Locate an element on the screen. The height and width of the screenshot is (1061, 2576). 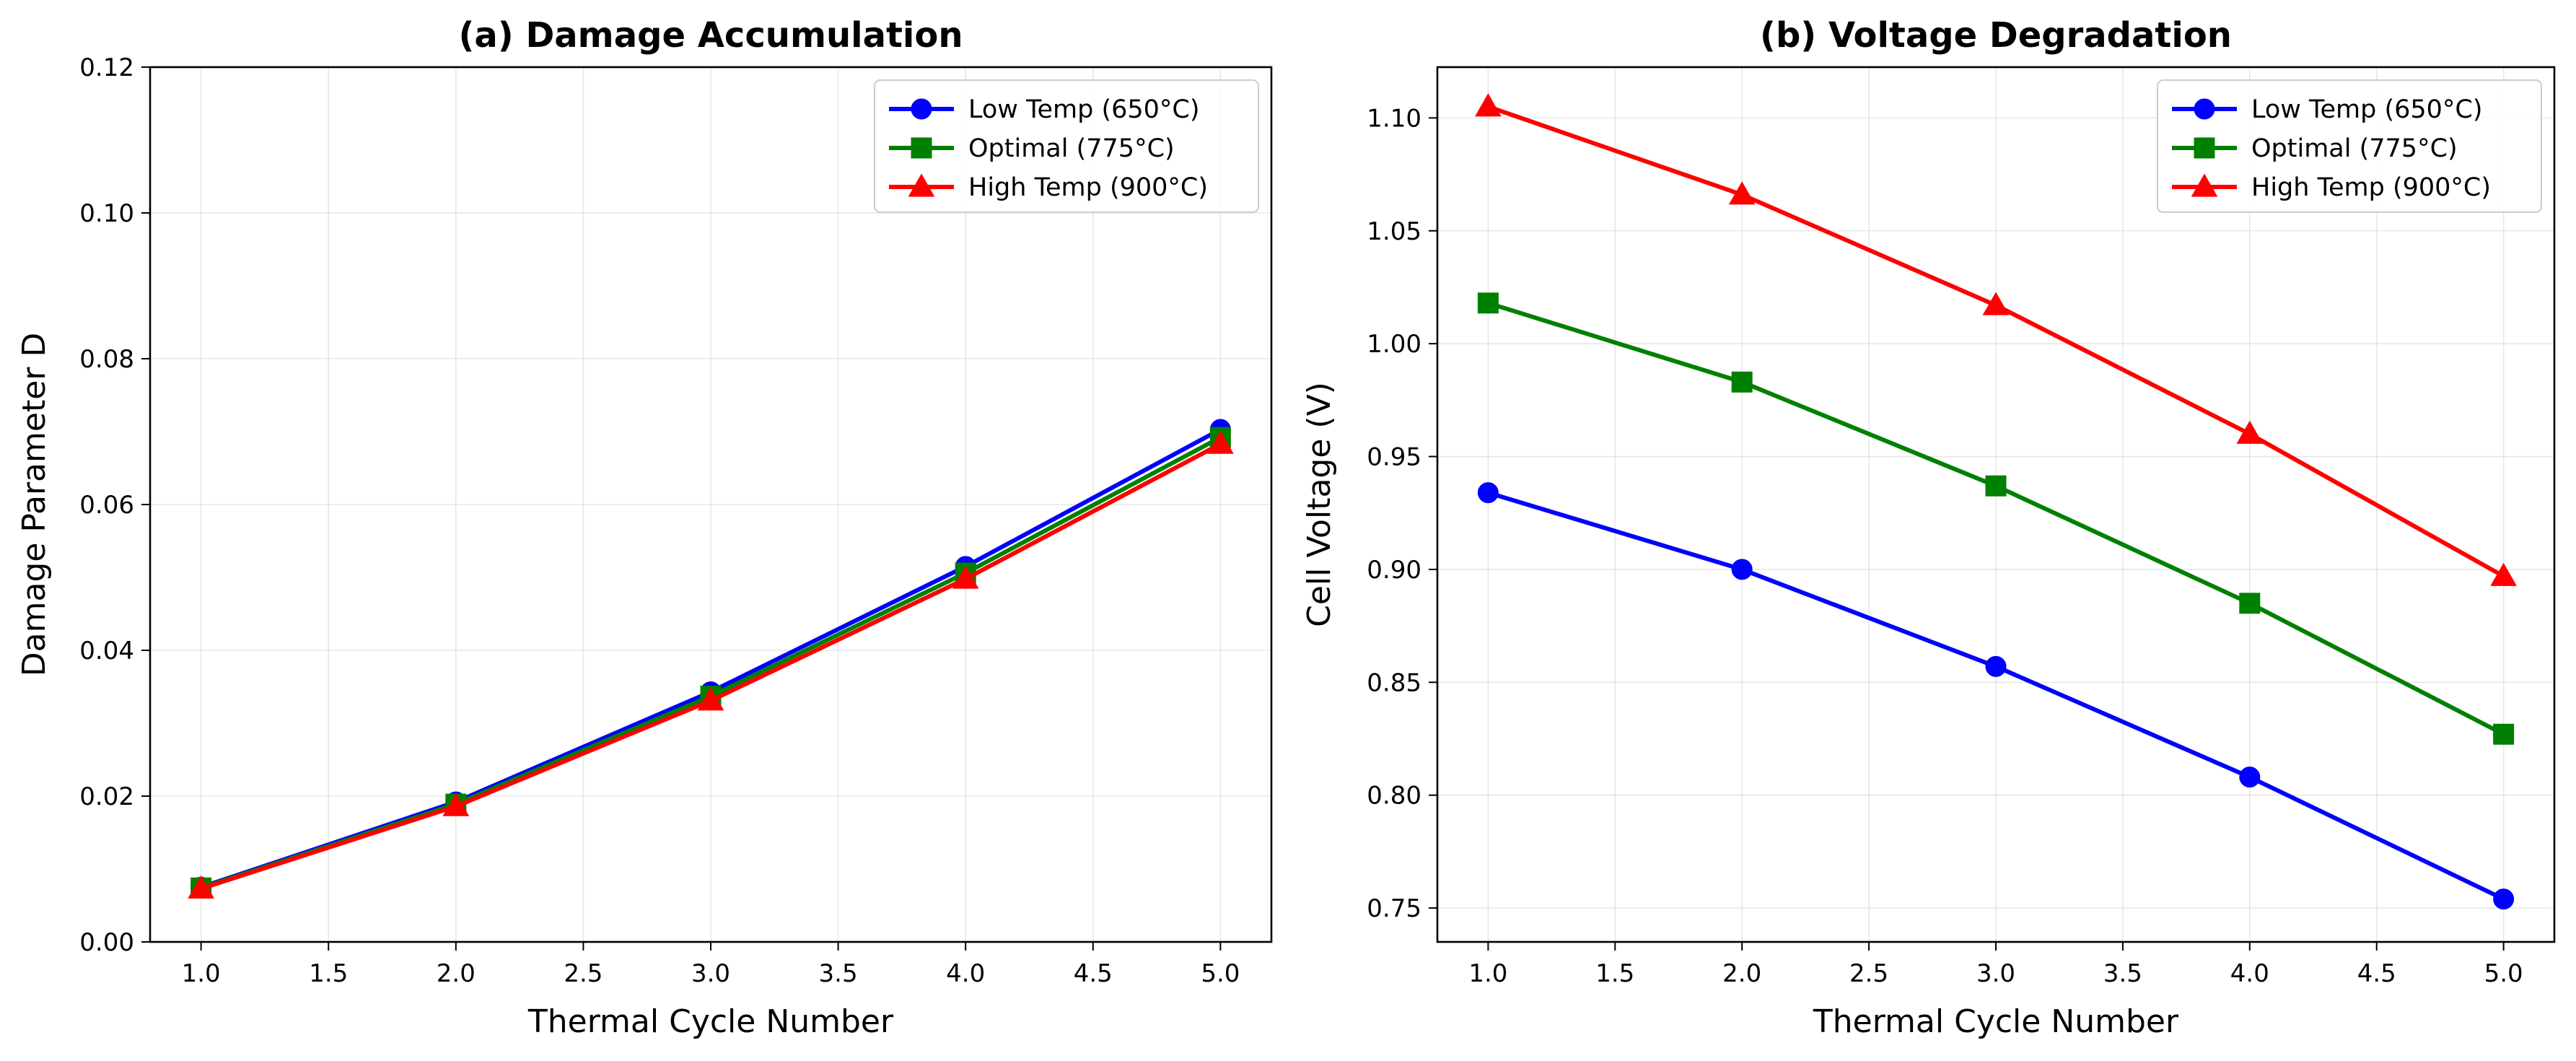
chart-title: (a) Damage Accumulation is located at coordinates (710, 35).